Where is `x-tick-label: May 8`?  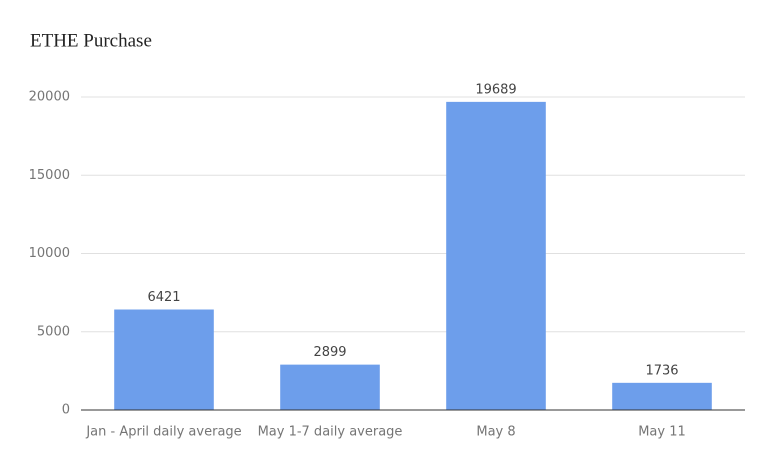
x-tick-label: May 8 is located at coordinates (495, 432).